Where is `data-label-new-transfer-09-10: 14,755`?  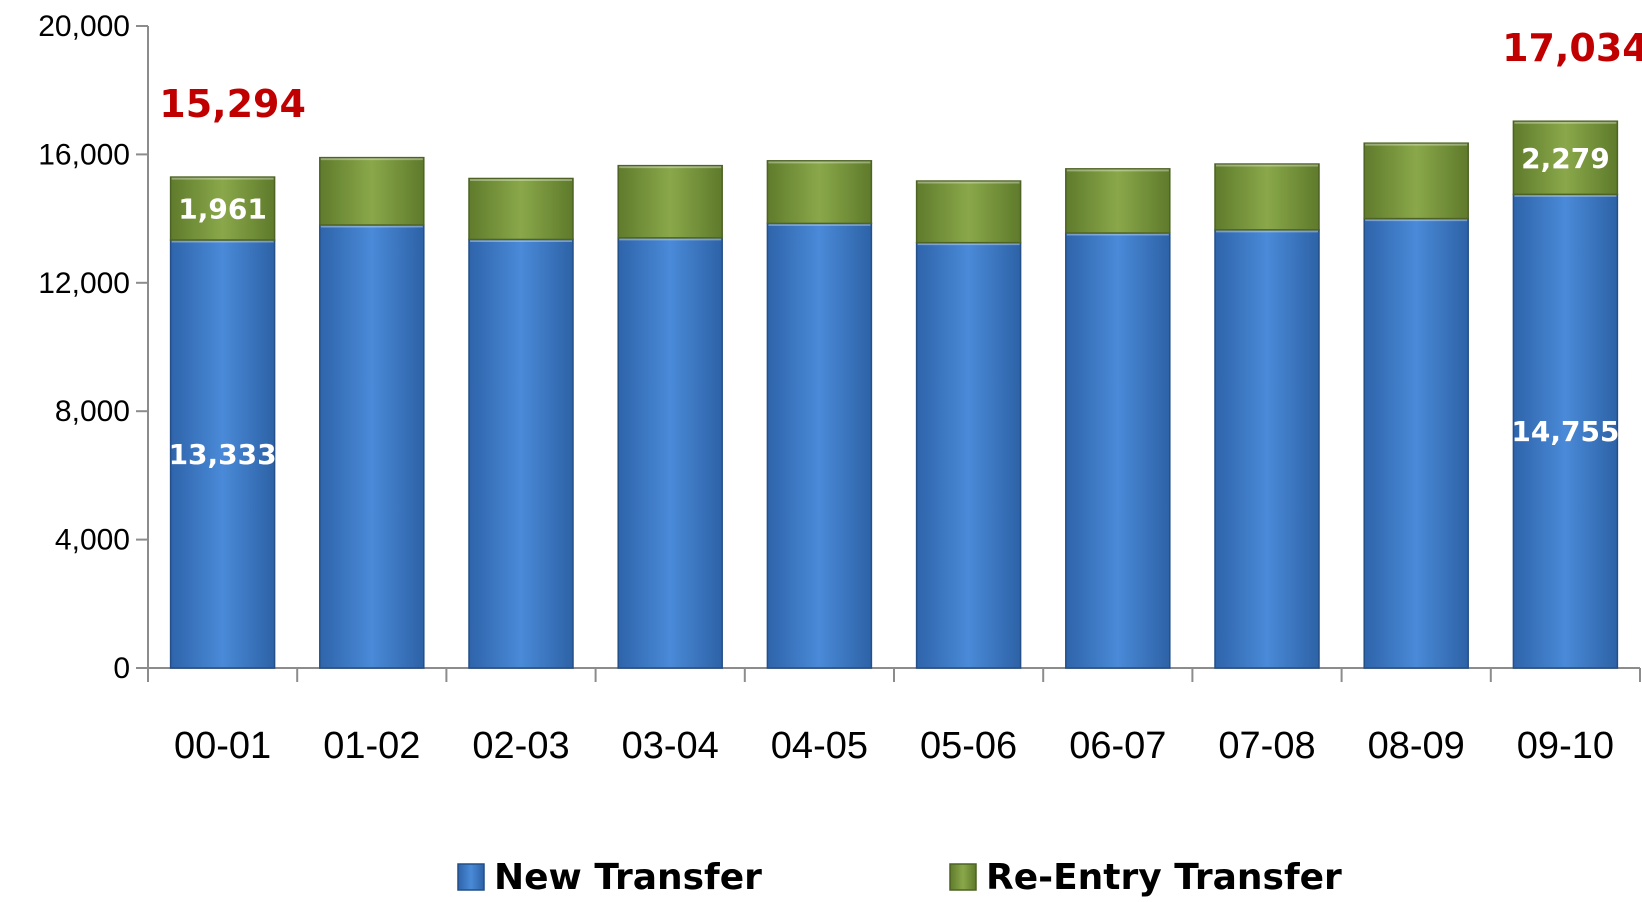
data-label-new-transfer-09-10: 14,755 is located at coordinates (1565, 431).